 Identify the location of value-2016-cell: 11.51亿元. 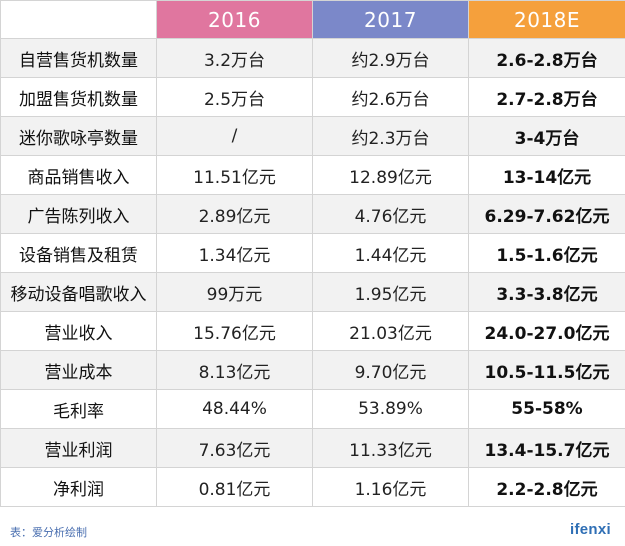
(234, 175).